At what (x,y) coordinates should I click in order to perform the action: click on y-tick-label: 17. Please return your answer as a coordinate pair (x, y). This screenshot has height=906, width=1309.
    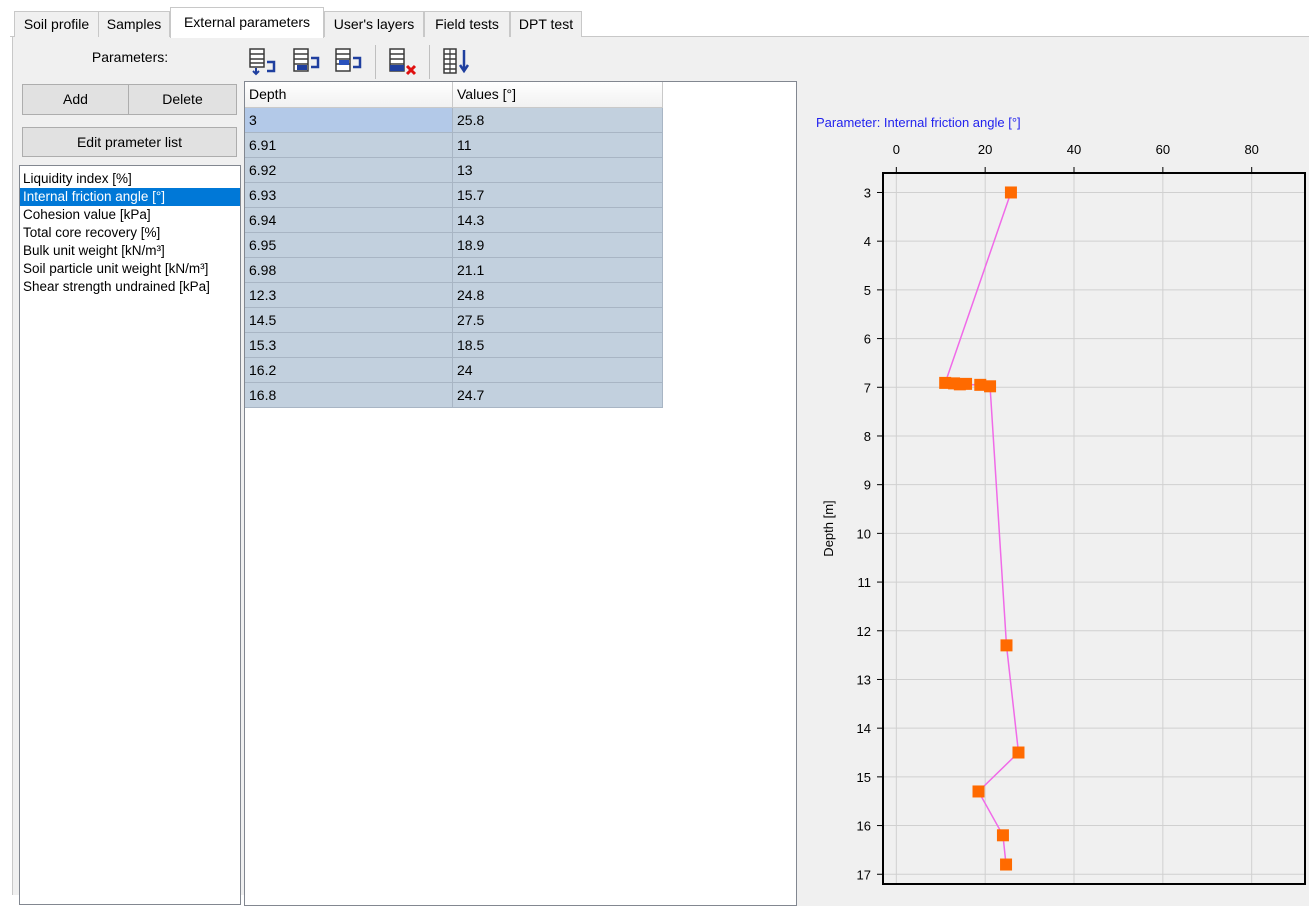
    Looking at the image, I should click on (864, 874).